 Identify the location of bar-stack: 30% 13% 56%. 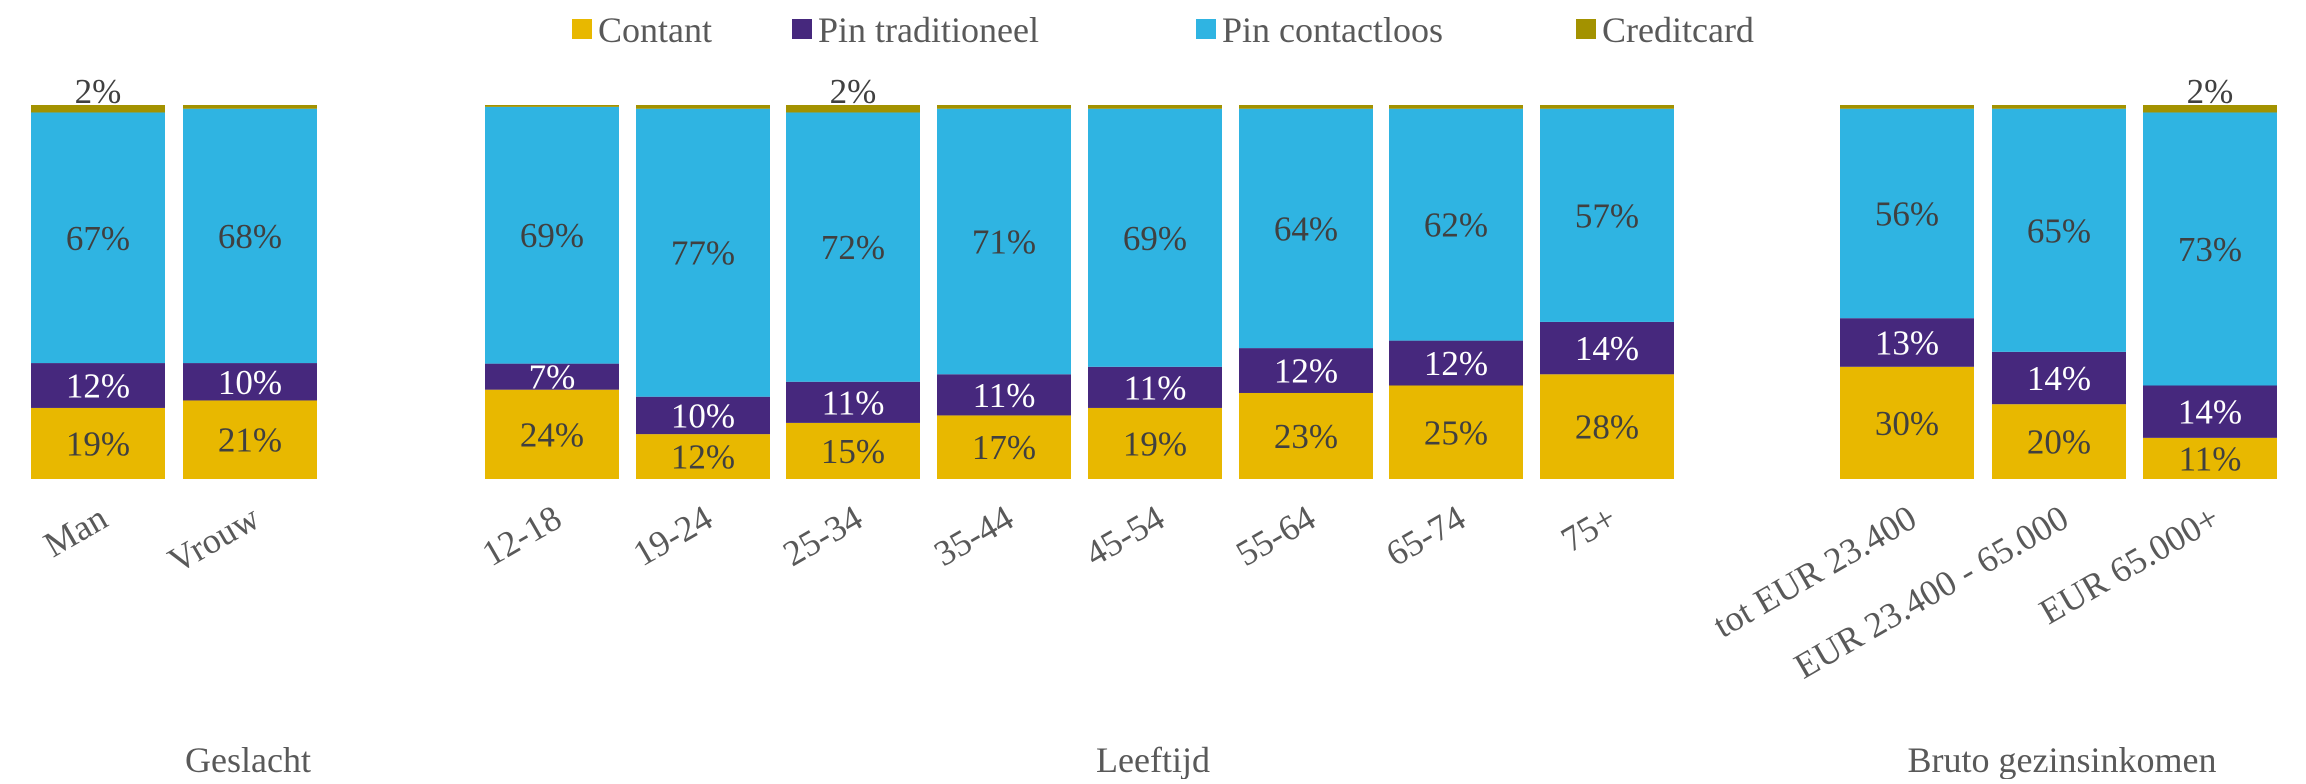
(1907, 292).